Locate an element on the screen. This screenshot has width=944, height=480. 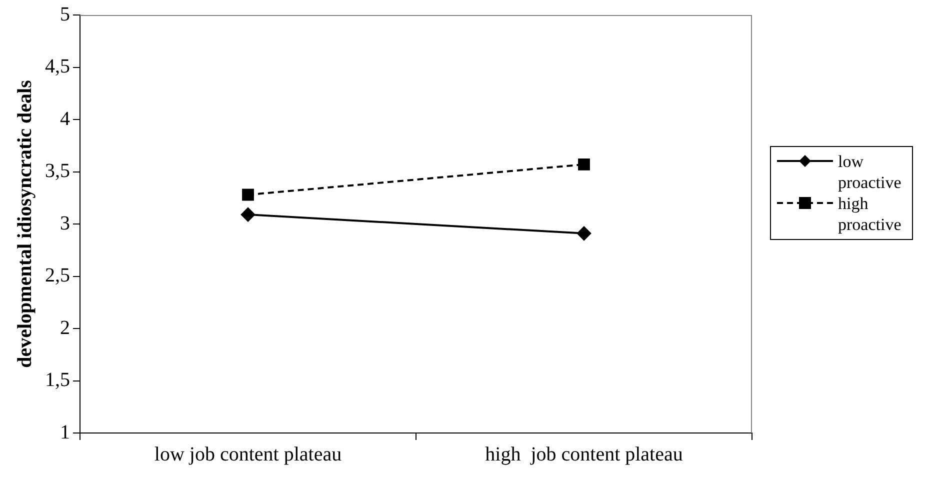
x-tick-label: low job content plateau is located at coordinates (248, 454).